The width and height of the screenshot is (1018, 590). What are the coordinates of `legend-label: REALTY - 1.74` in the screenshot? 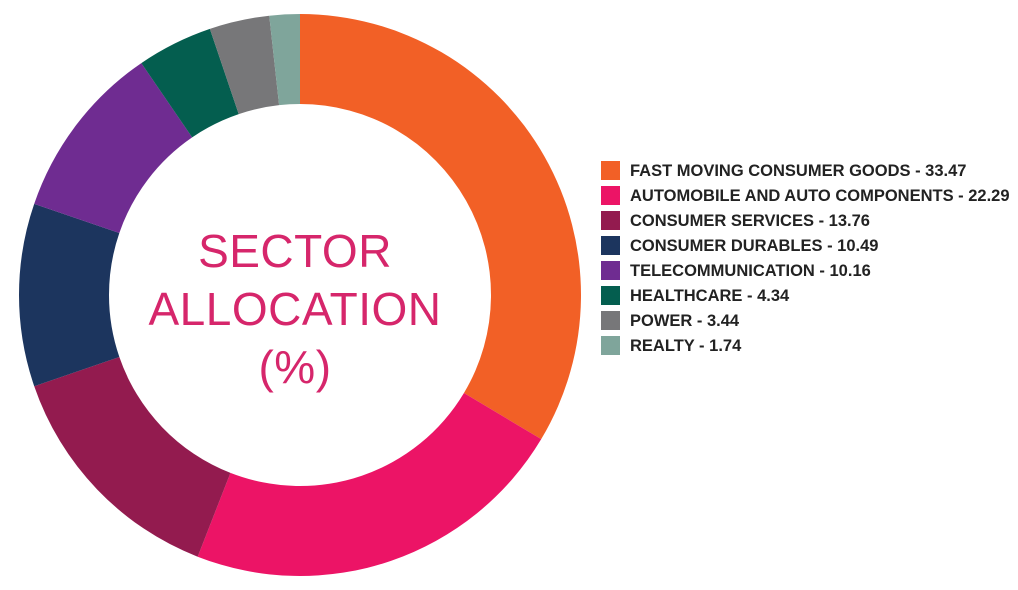 It's located at (686, 346).